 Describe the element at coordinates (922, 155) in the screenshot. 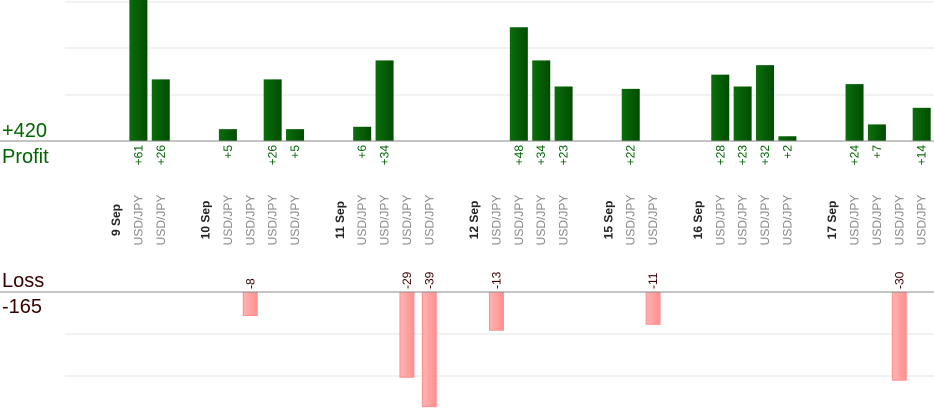

I see `profit-value-label: +14` at that location.